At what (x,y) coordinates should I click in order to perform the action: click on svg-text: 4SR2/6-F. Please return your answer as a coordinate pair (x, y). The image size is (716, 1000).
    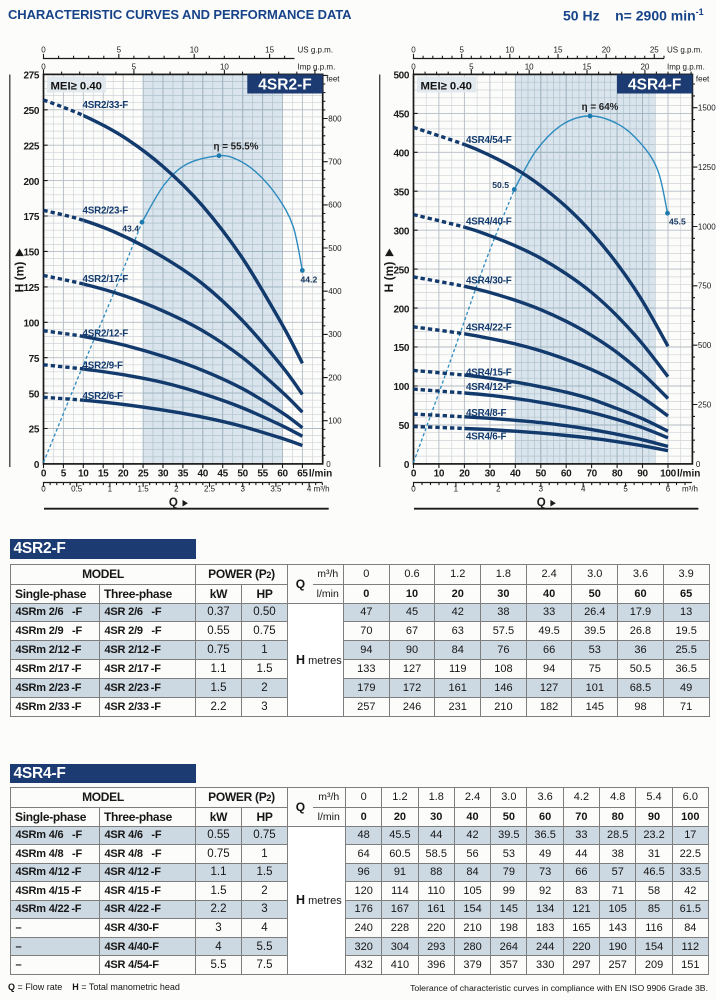
    Looking at the image, I should click on (103, 396).